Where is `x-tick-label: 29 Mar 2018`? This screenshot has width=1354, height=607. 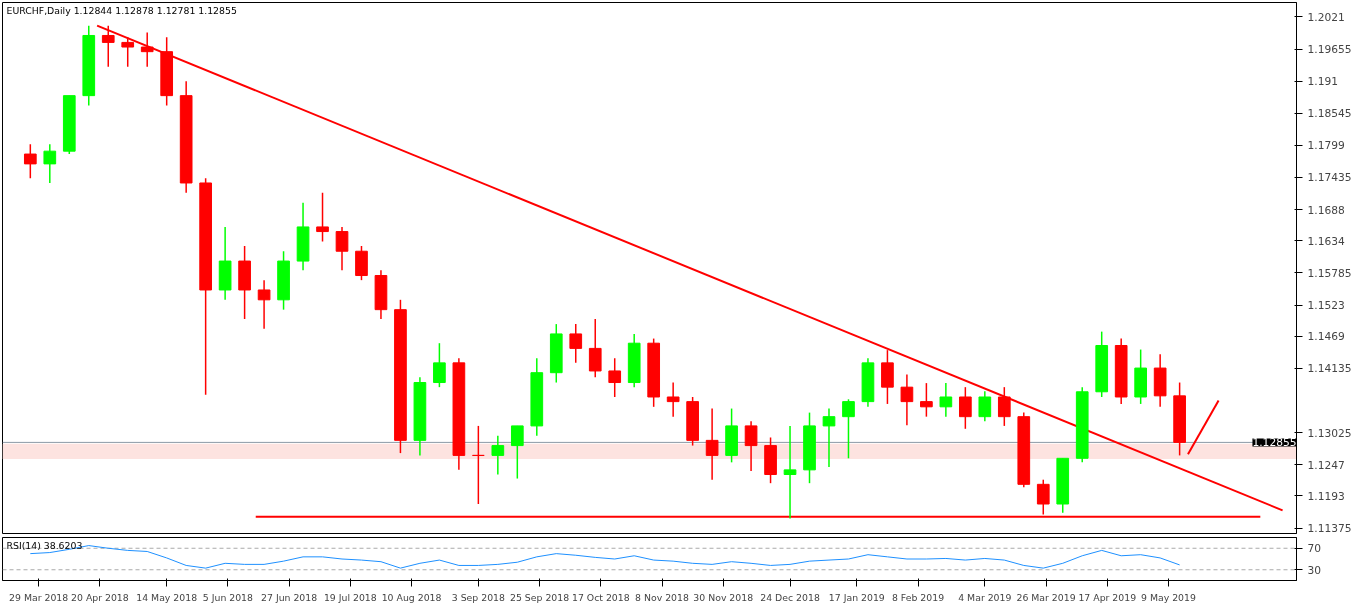 x-tick-label: 29 Mar 2018 is located at coordinates (39, 597).